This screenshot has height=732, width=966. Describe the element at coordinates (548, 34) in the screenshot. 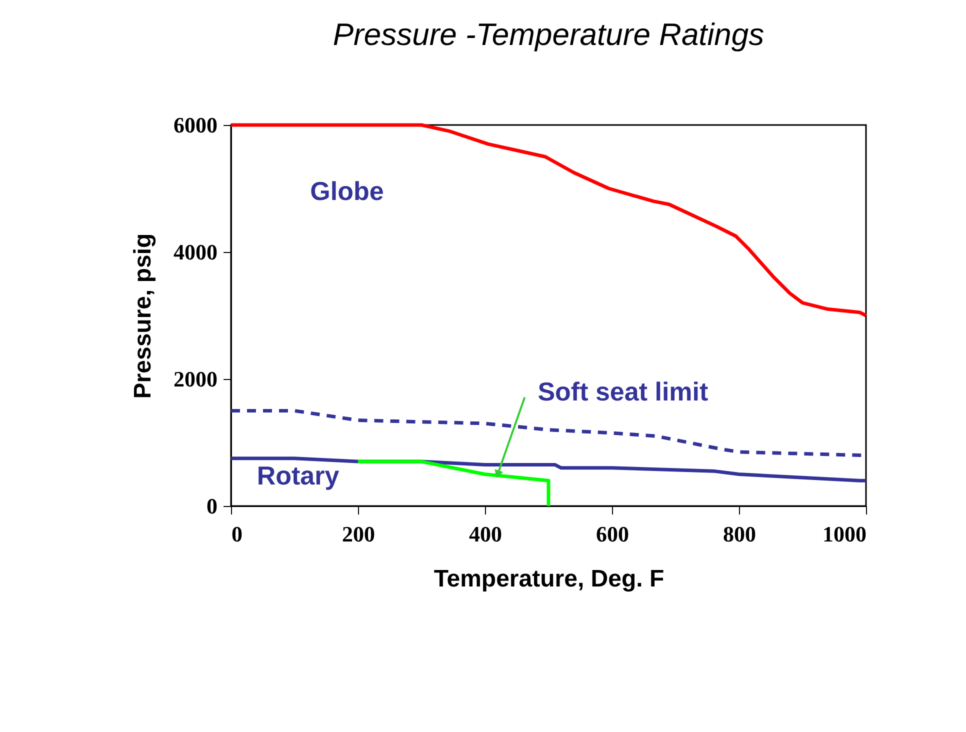

I see `chart-title: Pressure -Temperature Ratings` at that location.